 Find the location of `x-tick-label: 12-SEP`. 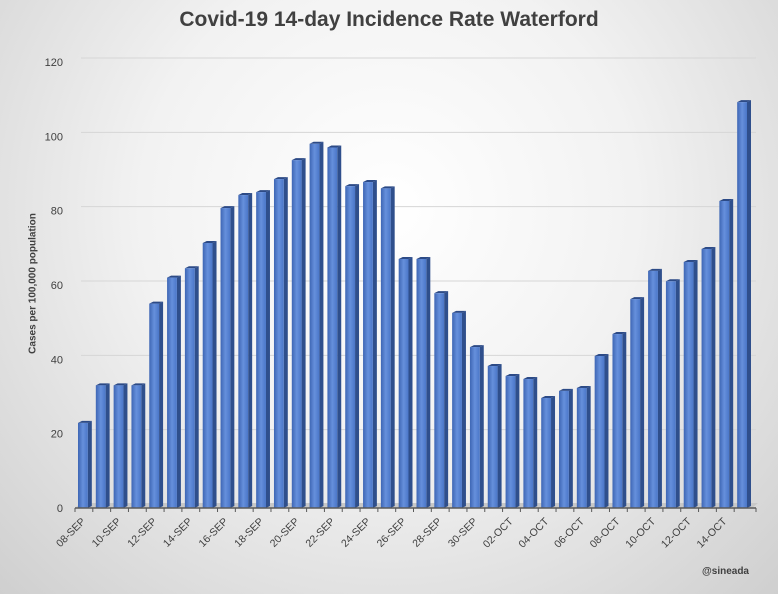

x-tick-label: 12-SEP is located at coordinates (142, 533).